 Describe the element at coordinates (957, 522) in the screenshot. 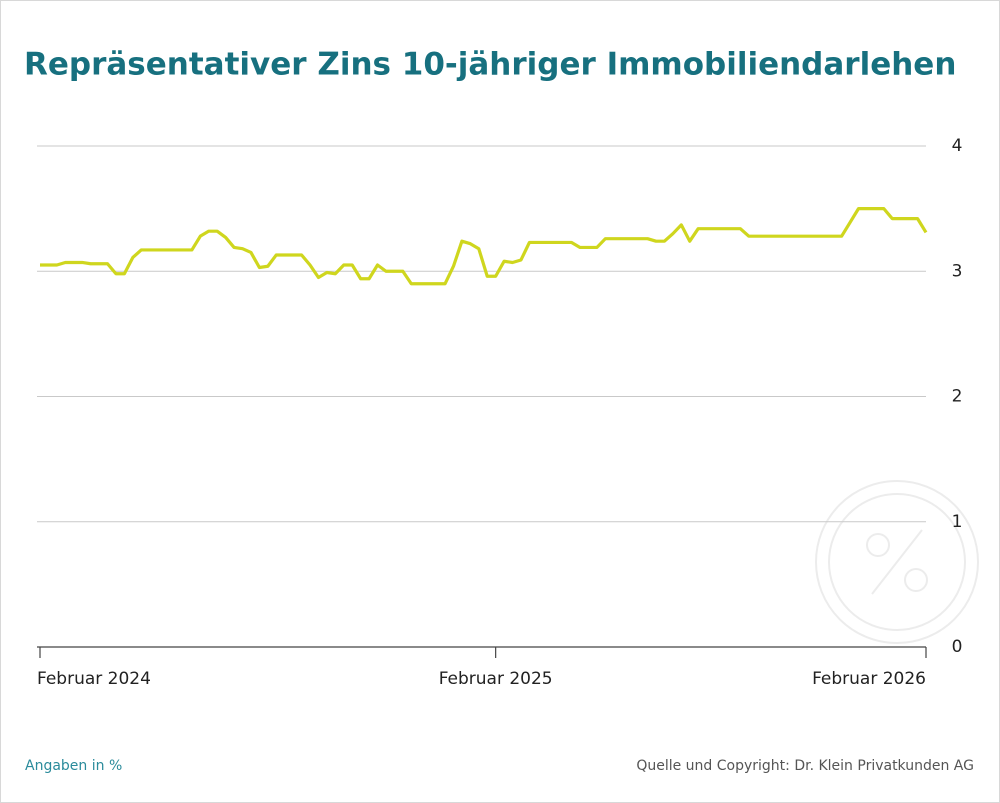

I see `y-tick-label: 1` at that location.